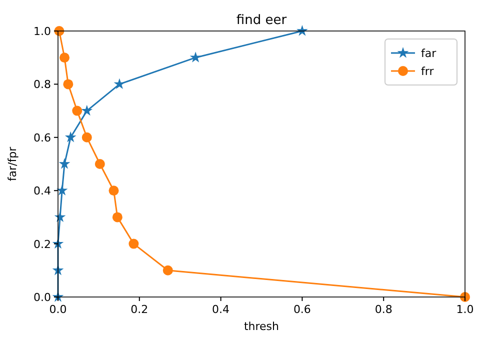 This screenshot has width=499, height=338. What do you see at coordinates (42, 137) in the screenshot?
I see `y-tick-label: 0.6` at bounding box center [42, 137].